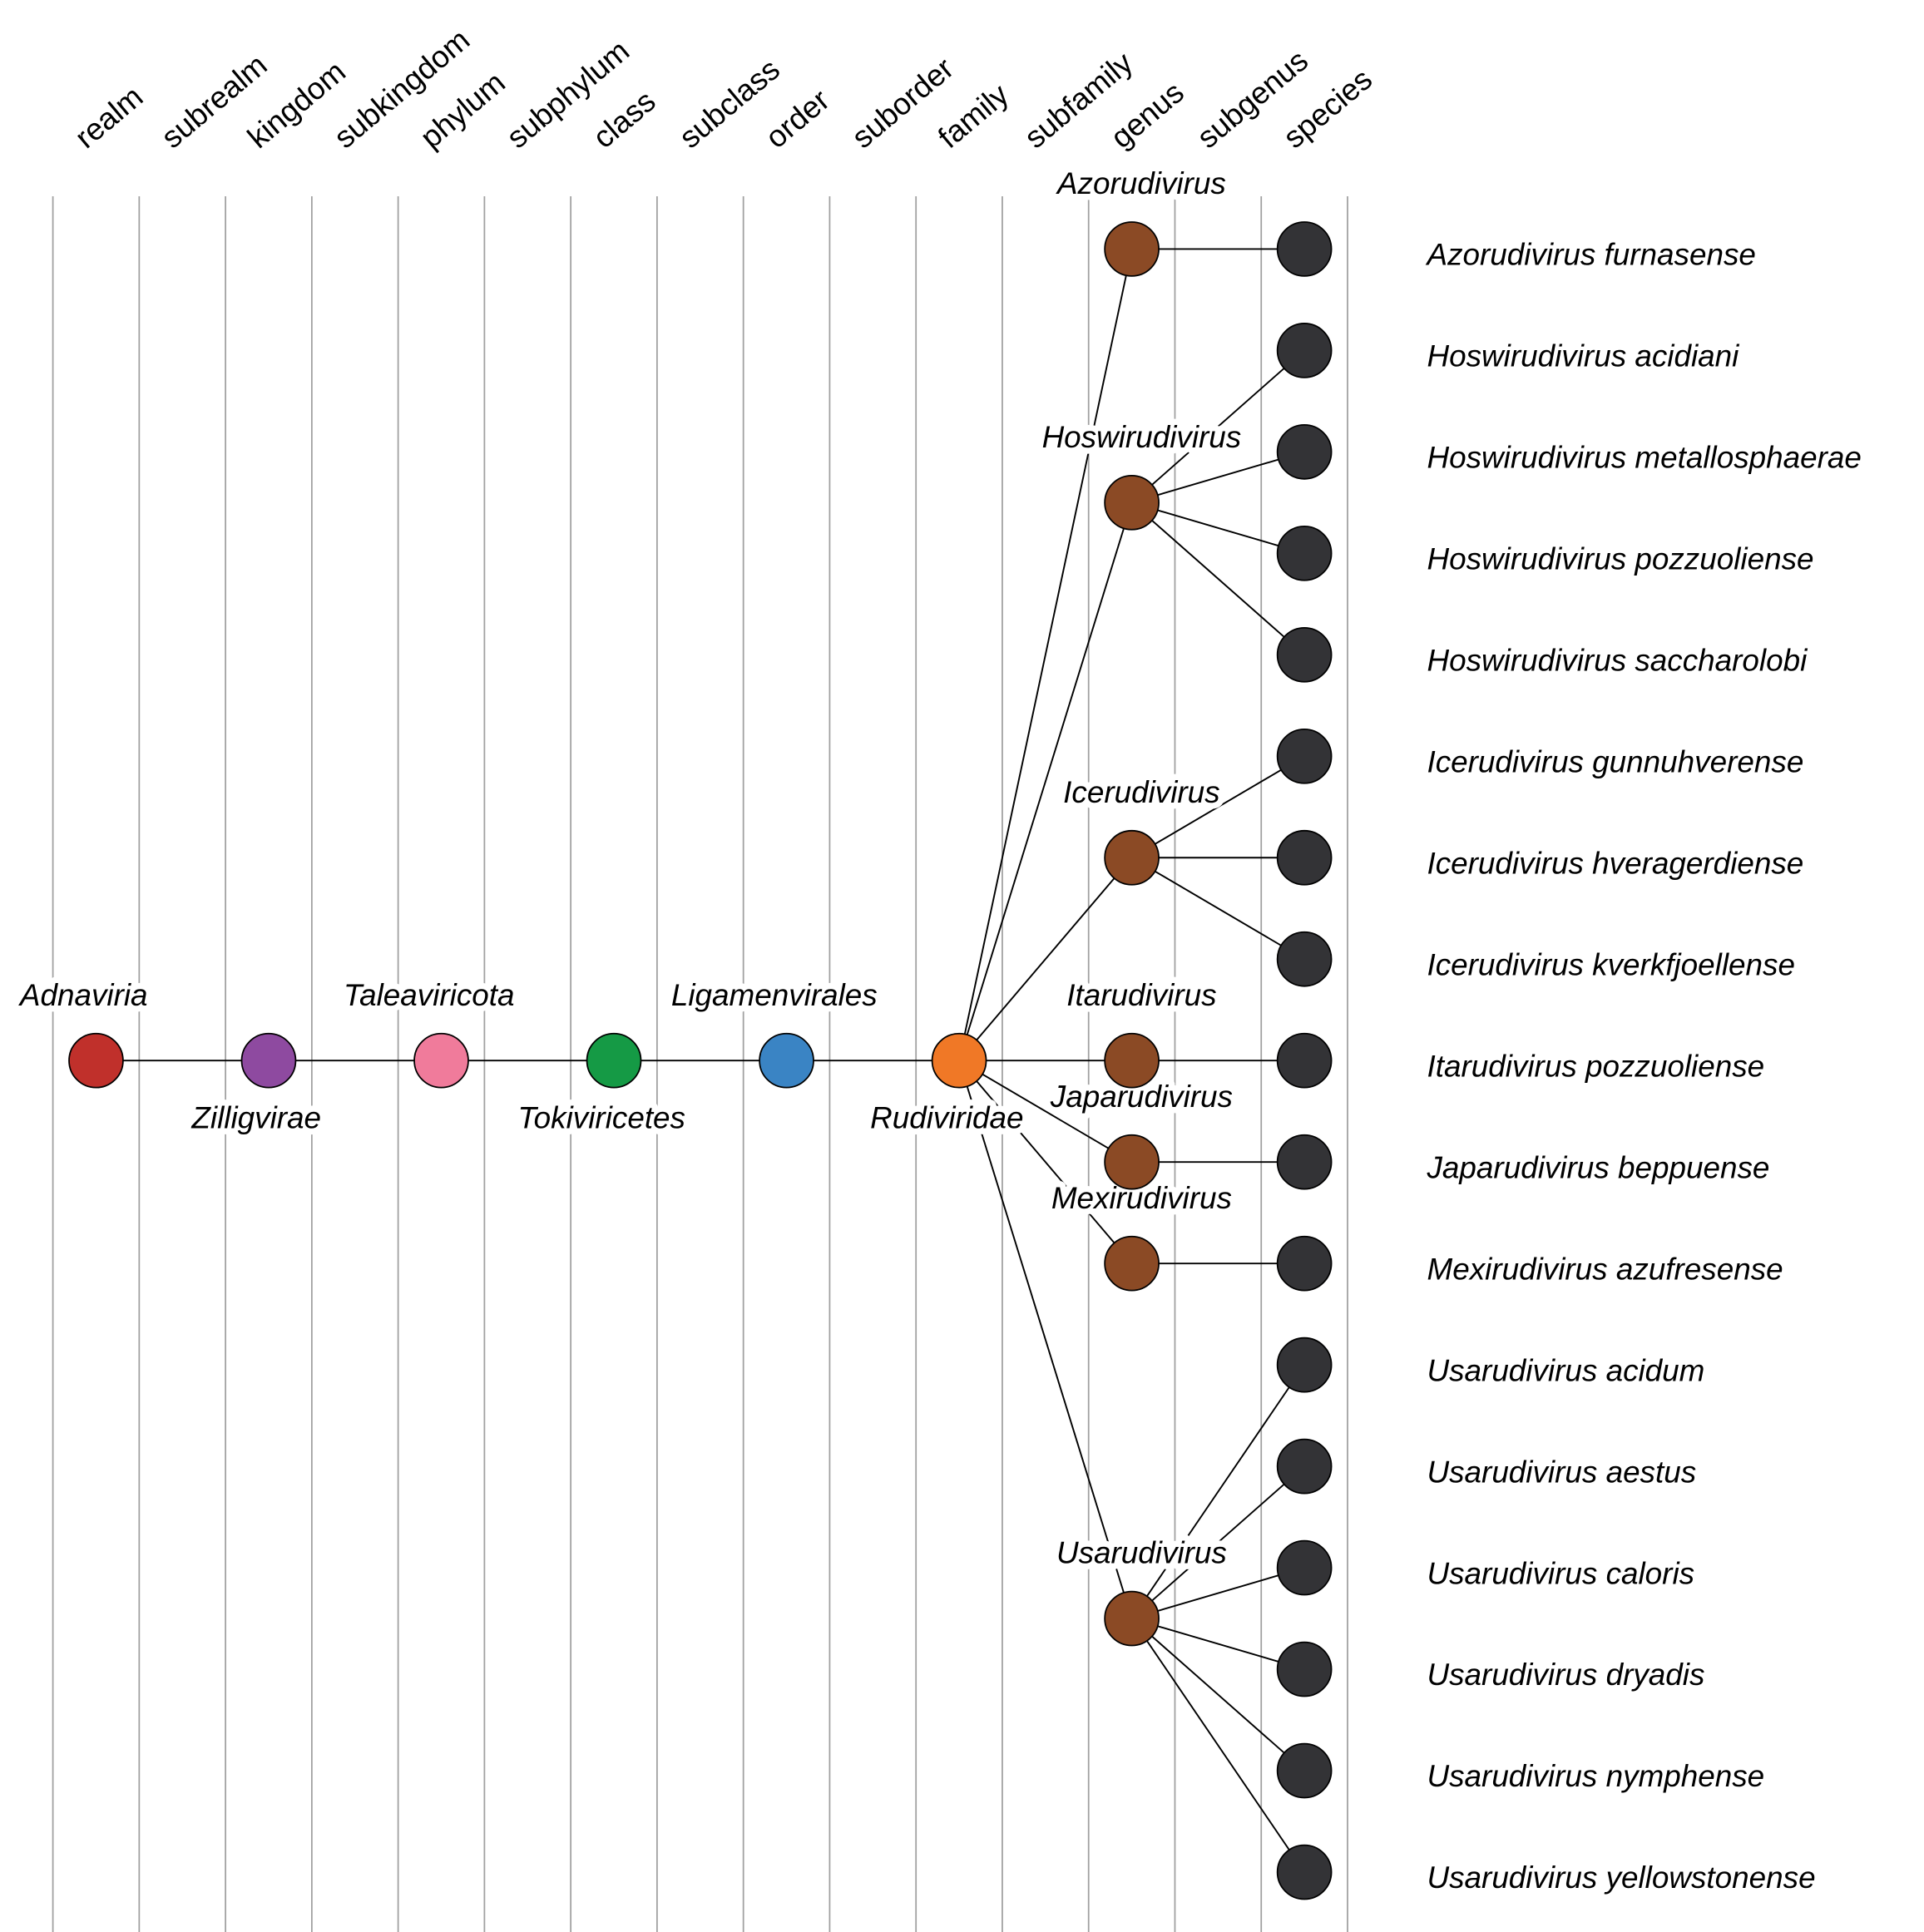 This screenshot has width=1924, height=1932. What do you see at coordinates (1141, 1097) in the screenshot?
I see `genus-label: Japarudivirus` at bounding box center [1141, 1097].